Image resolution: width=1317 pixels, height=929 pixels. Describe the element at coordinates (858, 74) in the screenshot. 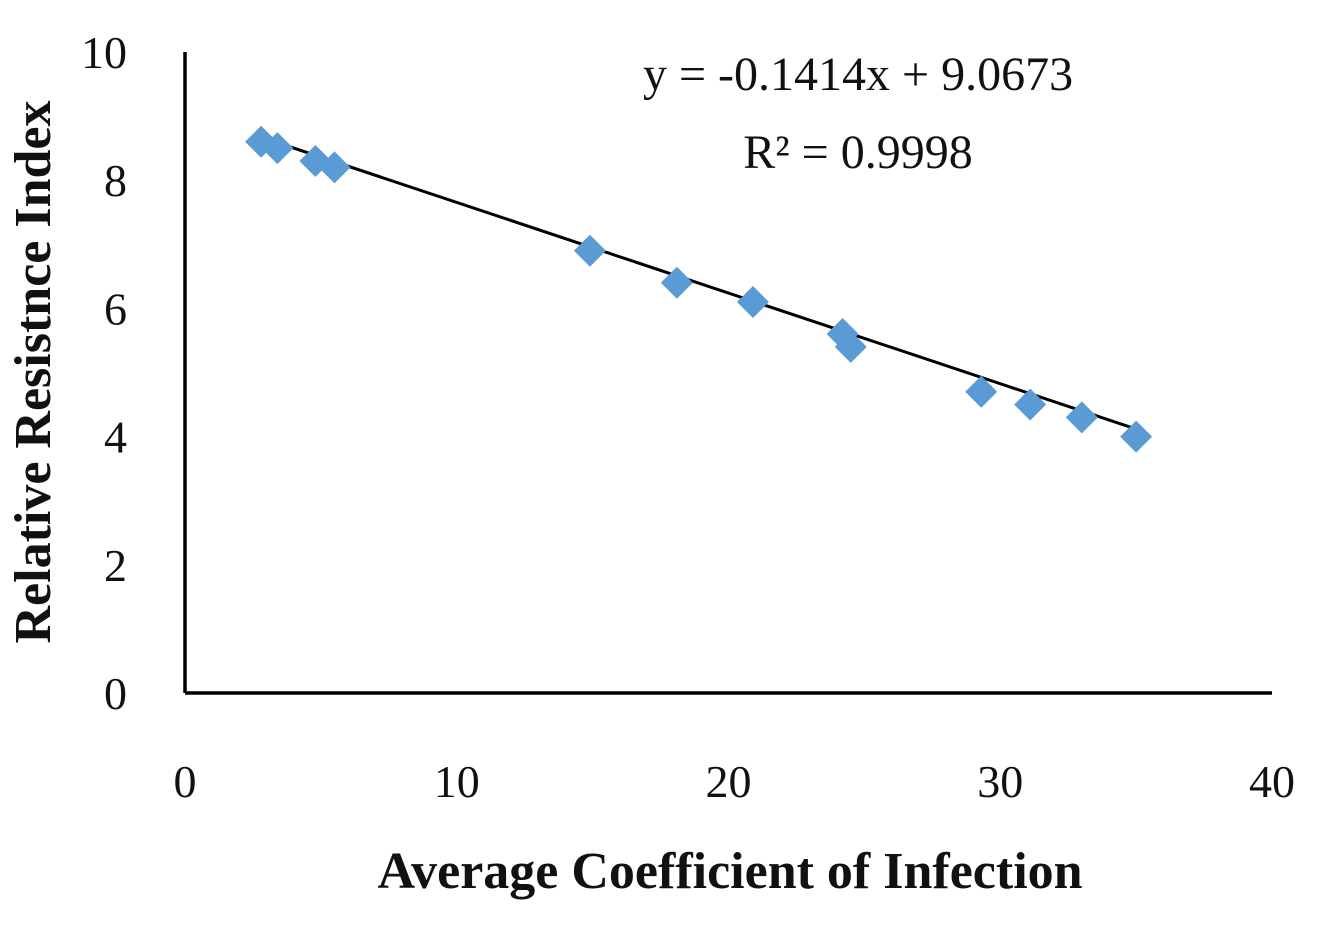

I see `trendline-equation: y = -0.1414x + 9.0673` at that location.